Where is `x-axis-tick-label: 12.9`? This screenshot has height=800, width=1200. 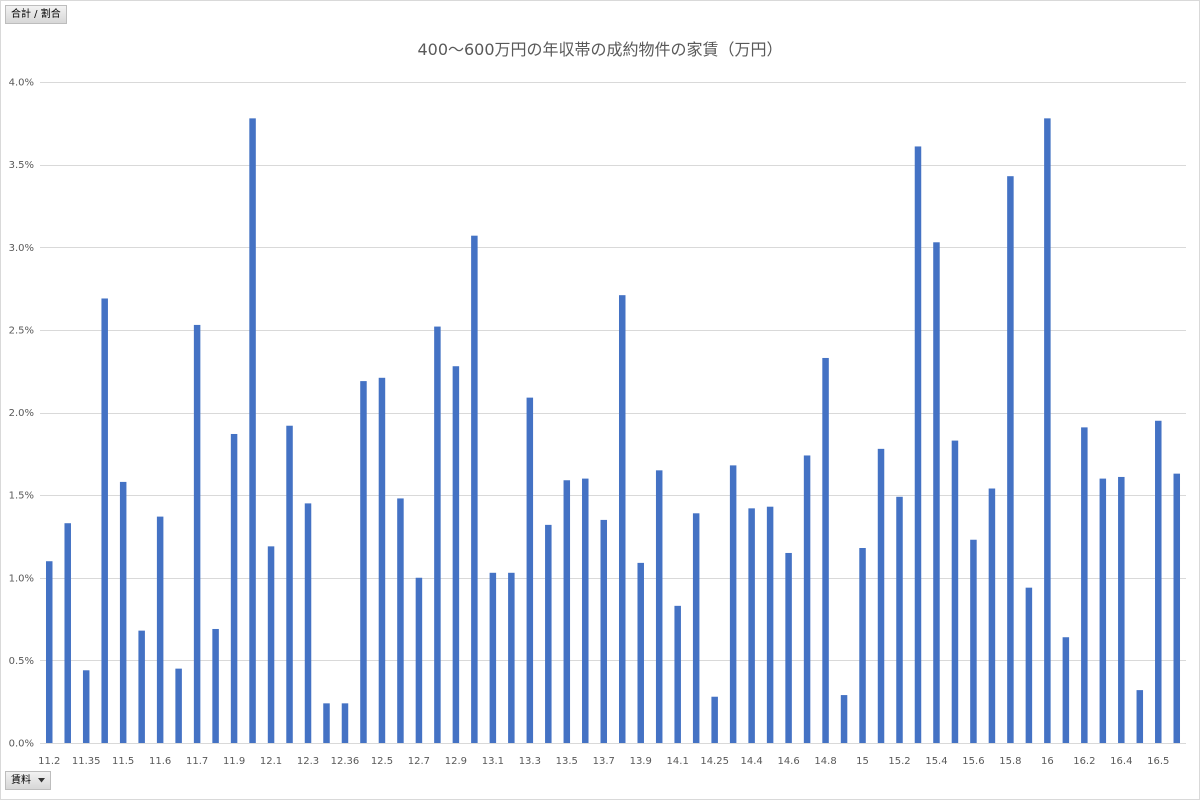 x-axis-tick-label: 12.9 is located at coordinates (456, 761).